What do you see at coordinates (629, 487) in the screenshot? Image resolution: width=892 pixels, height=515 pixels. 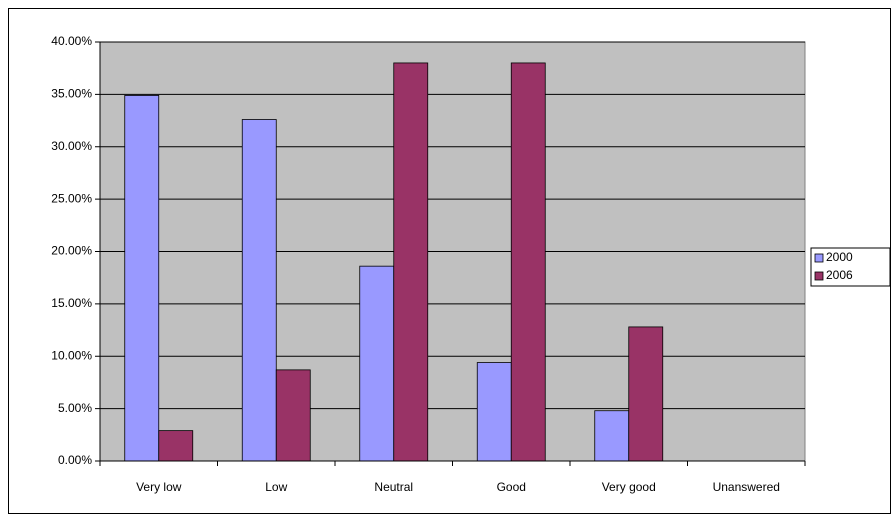 I see `x-tick-label: Very good` at bounding box center [629, 487].